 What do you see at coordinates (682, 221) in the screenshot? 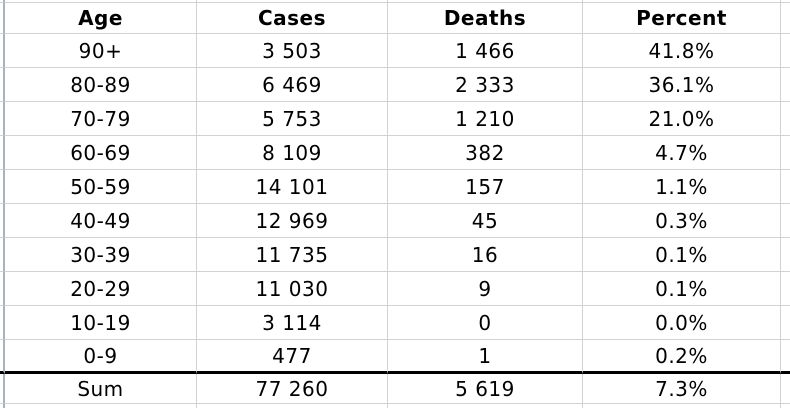
I see `cell-percent: 0.3%` at bounding box center [682, 221].